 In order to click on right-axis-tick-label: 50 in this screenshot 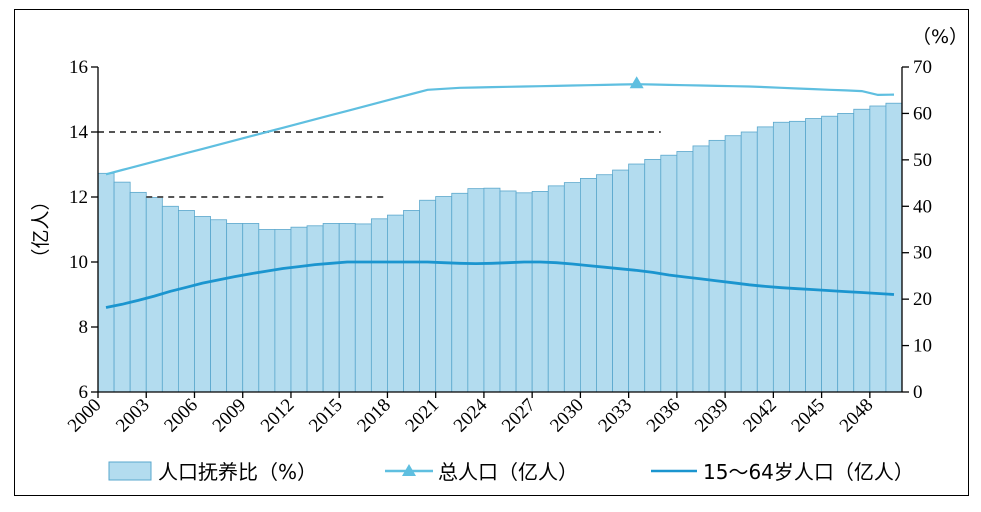, I will do `click(922, 160)`.